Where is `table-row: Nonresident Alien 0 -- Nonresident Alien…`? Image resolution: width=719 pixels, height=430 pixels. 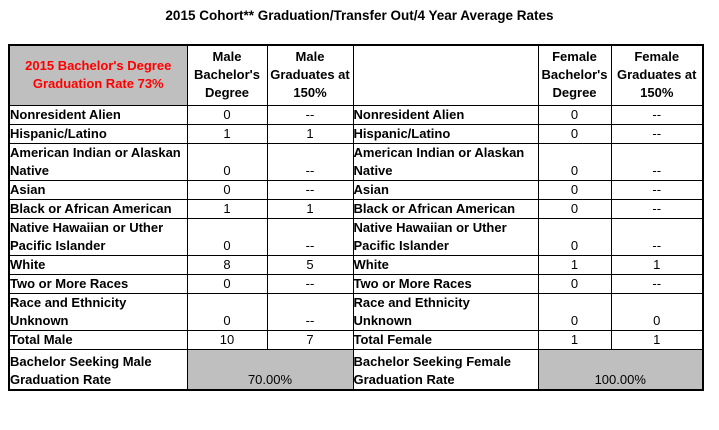
table-row: Nonresident Alien 0 -- Nonresident Alien… is located at coordinates (356, 114).